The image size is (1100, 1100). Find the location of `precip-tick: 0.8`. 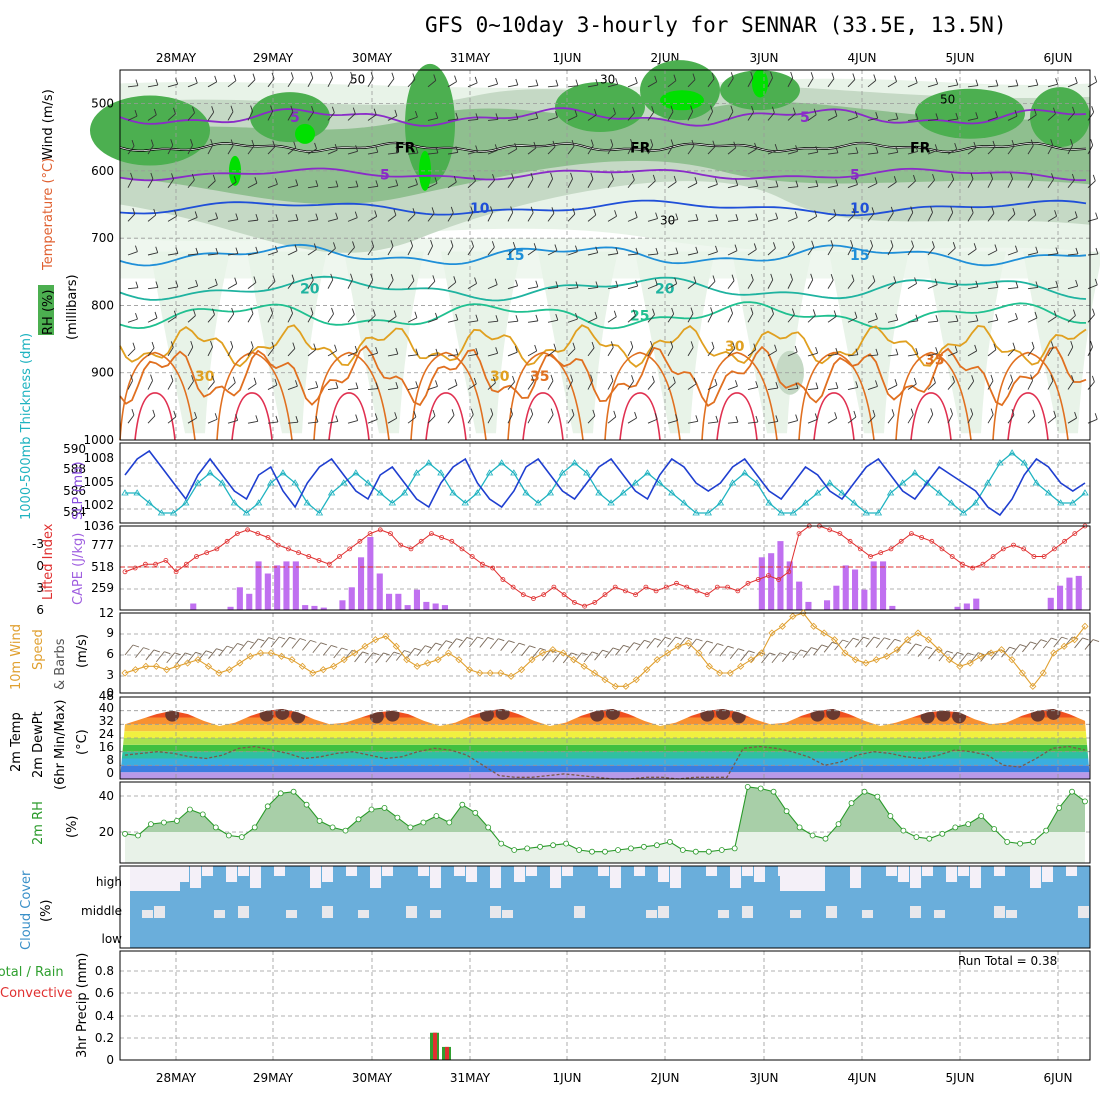

precip-tick: 0.8 is located at coordinates (104, 971).